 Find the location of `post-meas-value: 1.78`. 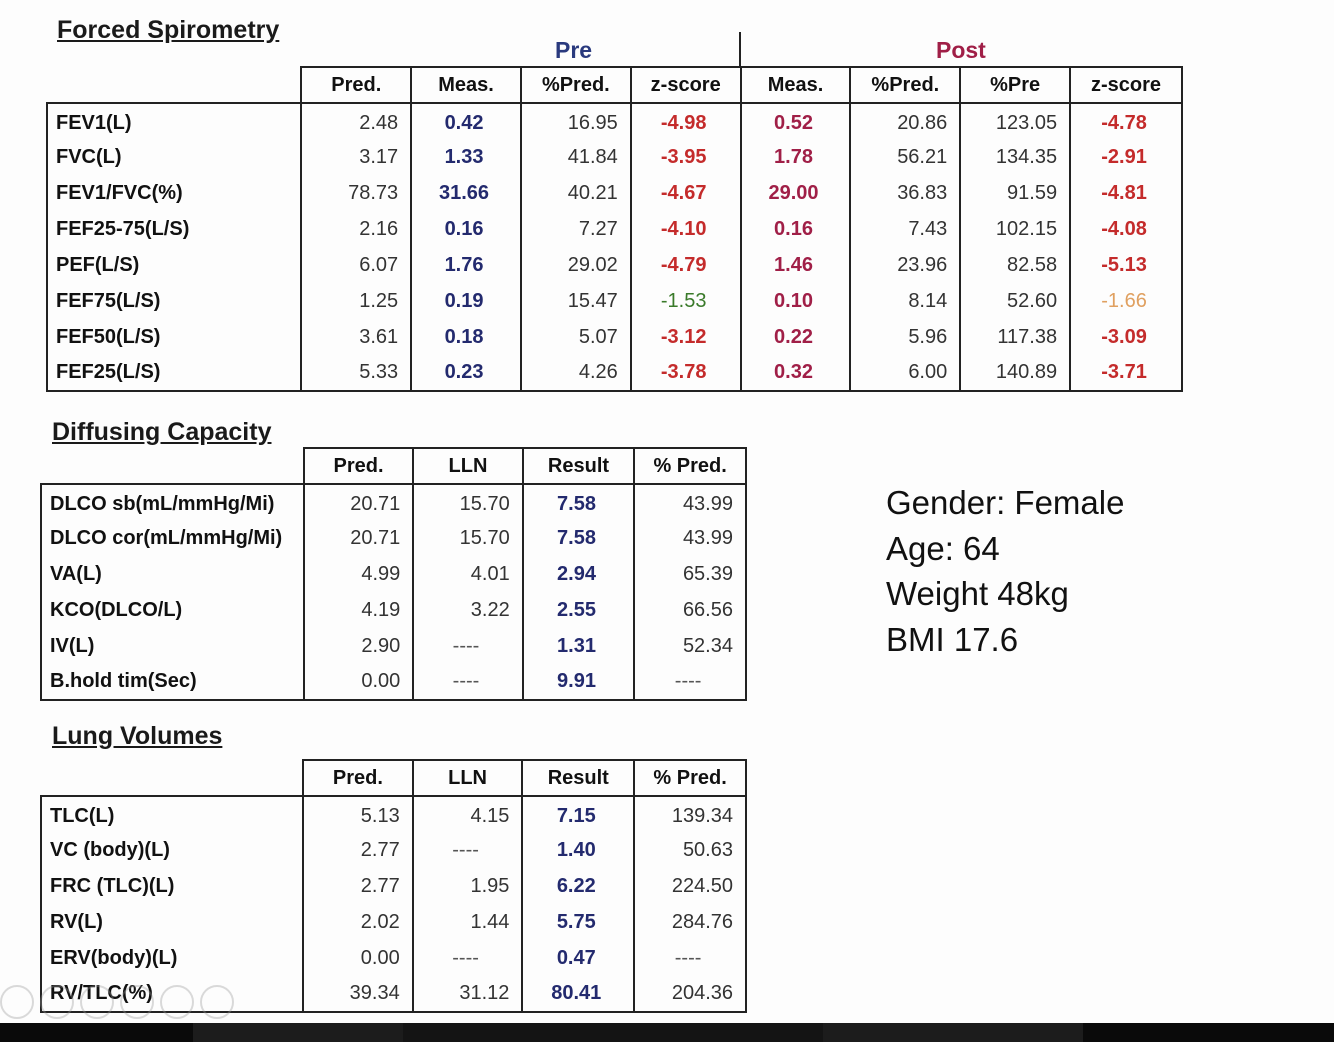

post-meas-value: 1.78 is located at coordinates (795, 157).